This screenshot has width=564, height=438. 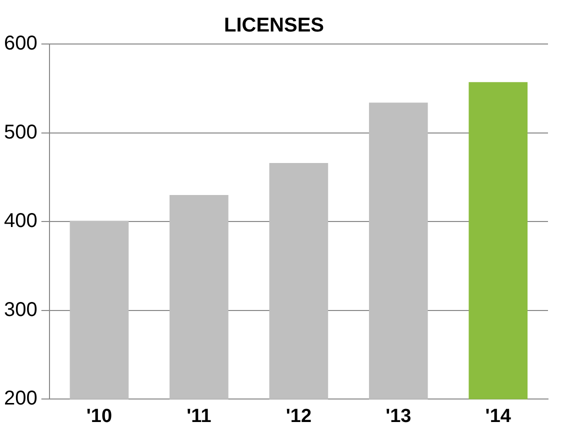 What do you see at coordinates (274, 25) in the screenshot?
I see `chart-title: LICENSES` at bounding box center [274, 25].